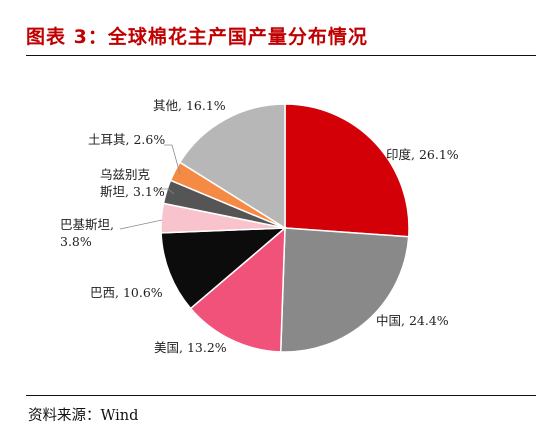 Image resolution: width=560 pixels, height=432 pixels. Describe the element at coordinates (281, 55) in the screenshot. I see `title-divider` at that location.